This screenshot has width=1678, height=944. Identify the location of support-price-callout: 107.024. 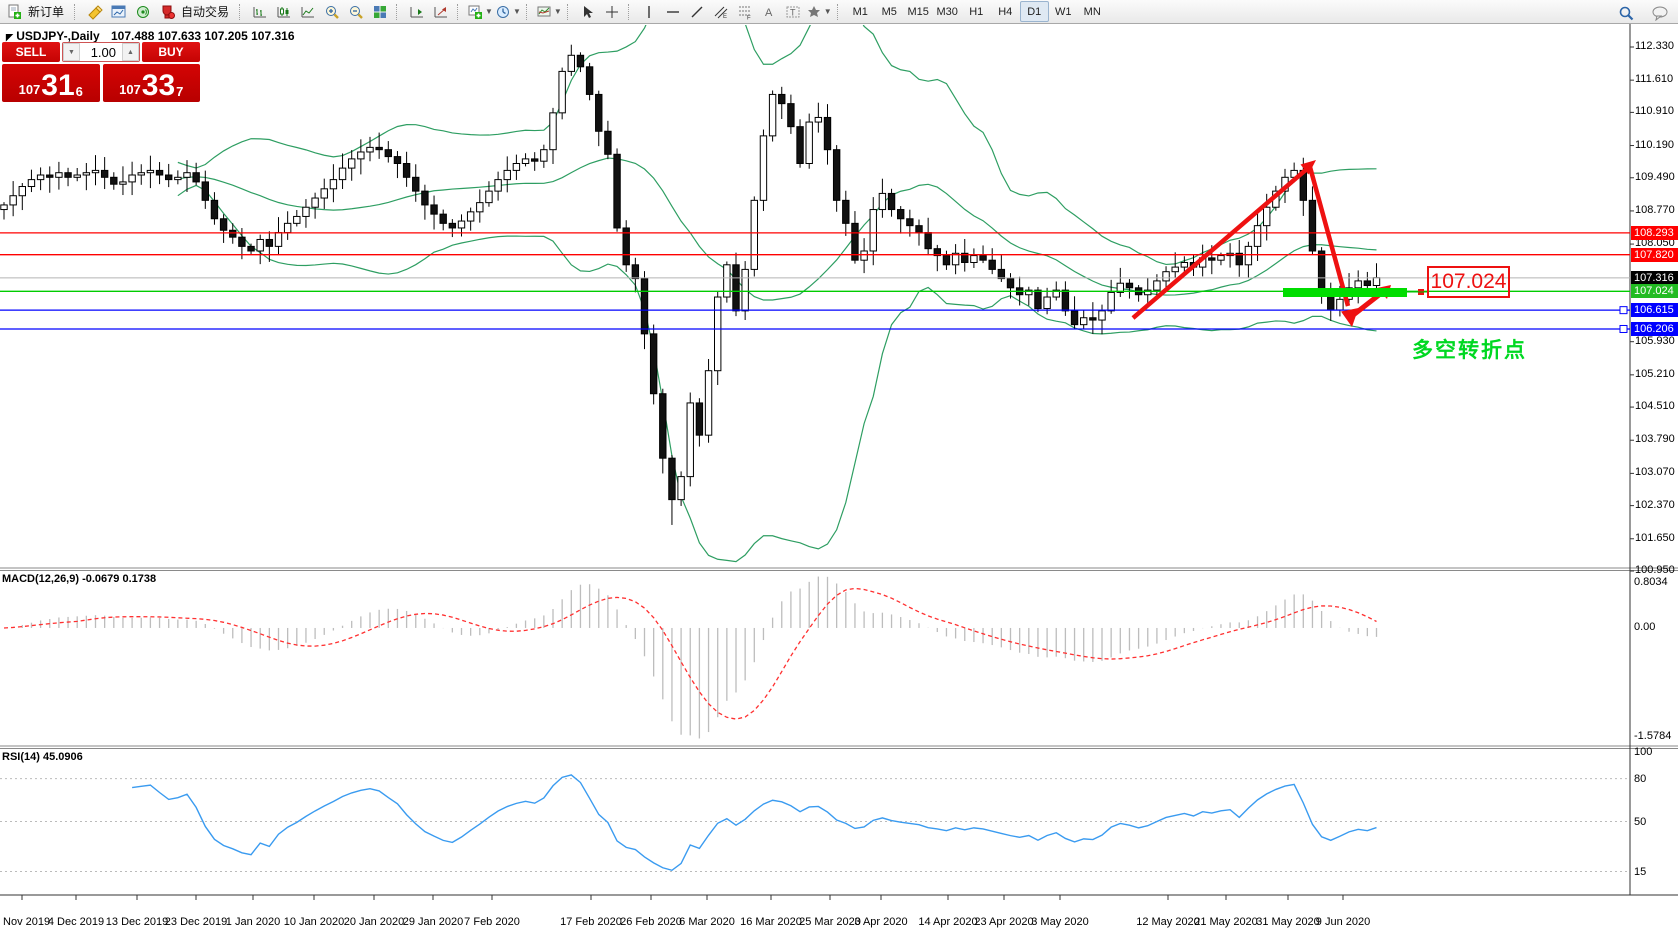
(1468, 282).